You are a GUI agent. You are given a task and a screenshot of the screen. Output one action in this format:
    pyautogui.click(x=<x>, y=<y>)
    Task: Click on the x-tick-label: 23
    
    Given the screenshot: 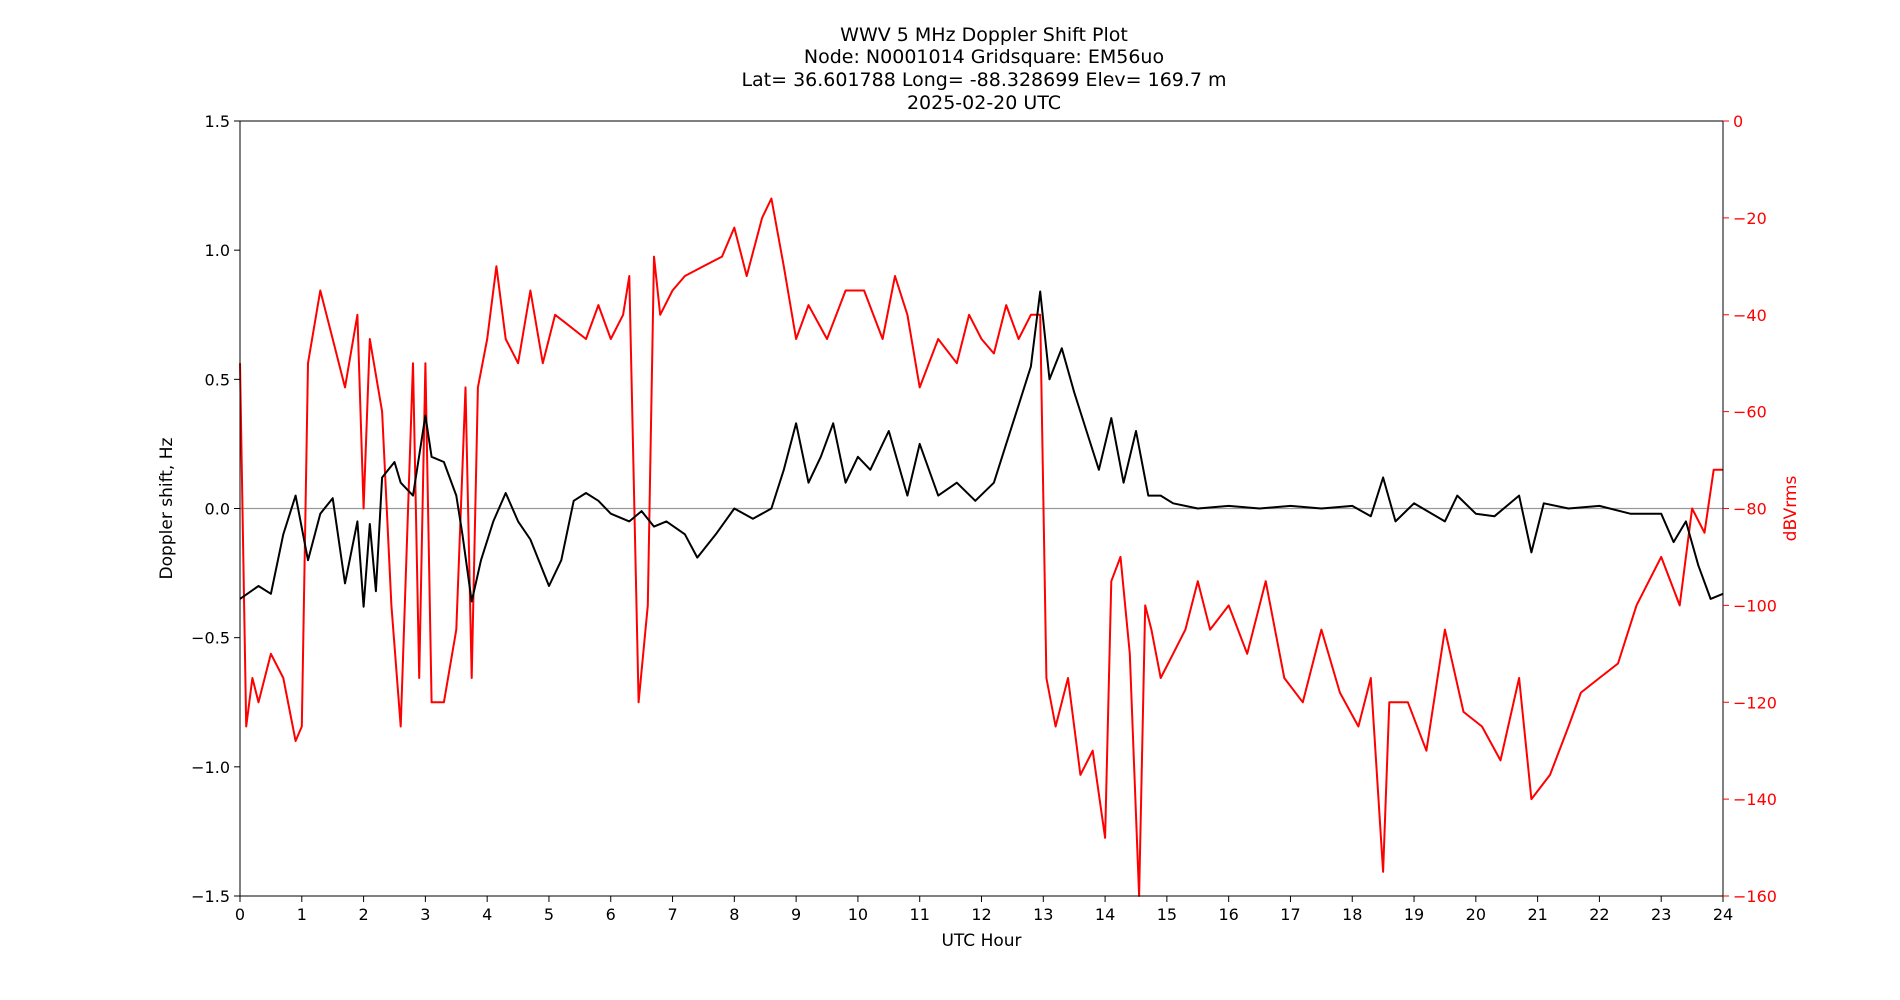 What is the action you would take?
    pyautogui.click(x=1661, y=914)
    